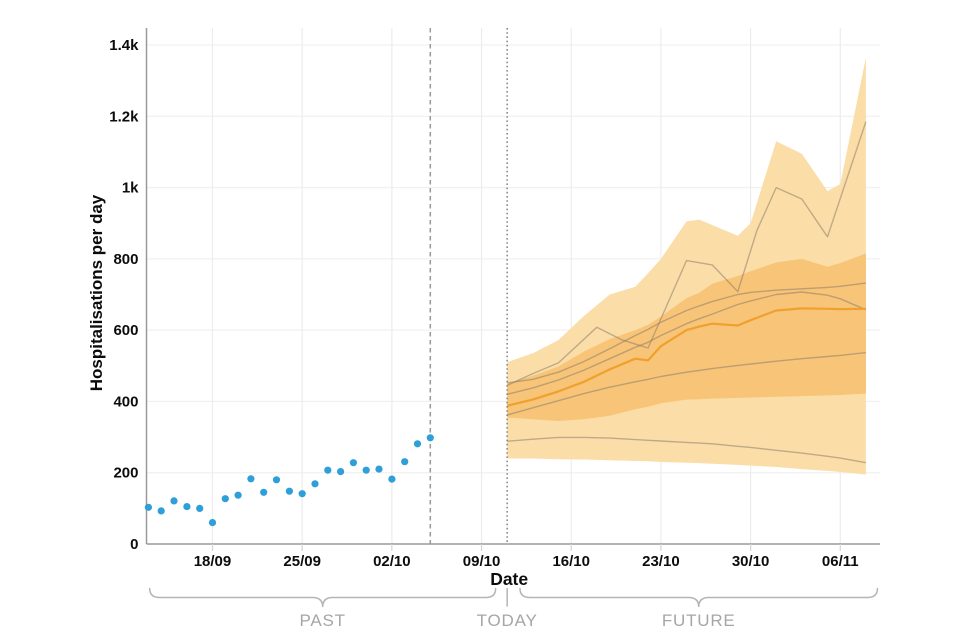 Image resolution: width=960 pixels, height=640 pixels. I want to click on median-projection-line, so click(686, 357).